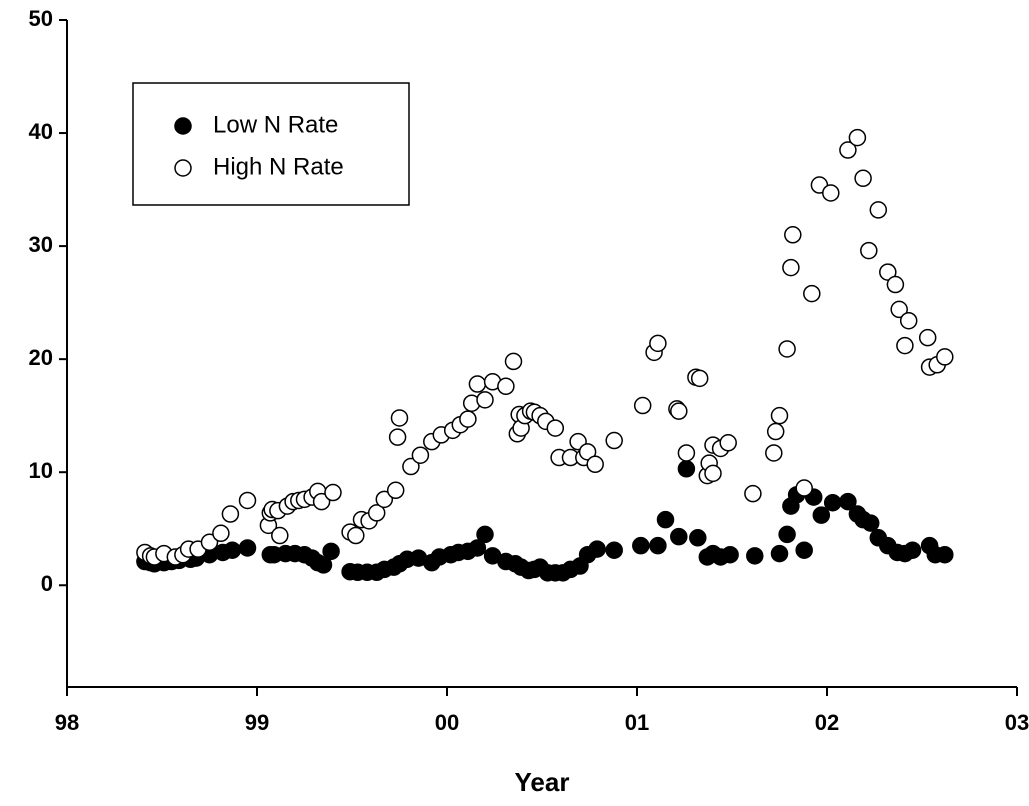 Image resolution: width=1029 pixels, height=806 pixels. What do you see at coordinates (271, 144) in the screenshot?
I see `legend-box` at bounding box center [271, 144].